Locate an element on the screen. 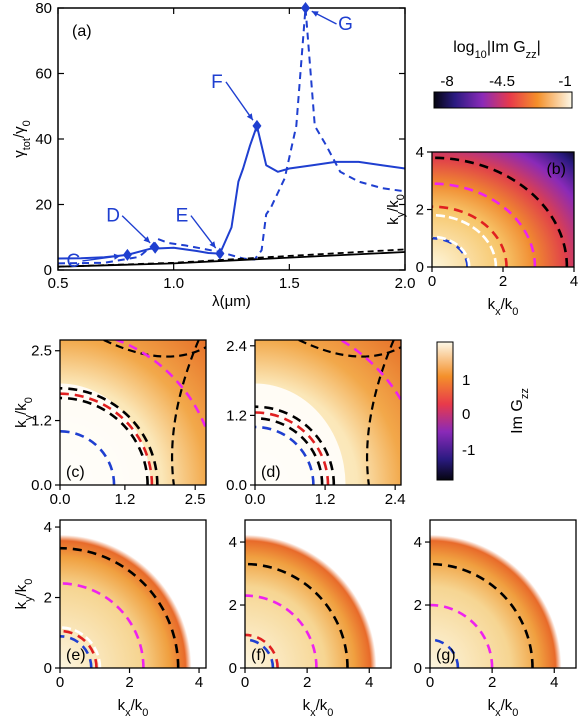  colorbar-title-part: log is located at coordinates (463, 47).